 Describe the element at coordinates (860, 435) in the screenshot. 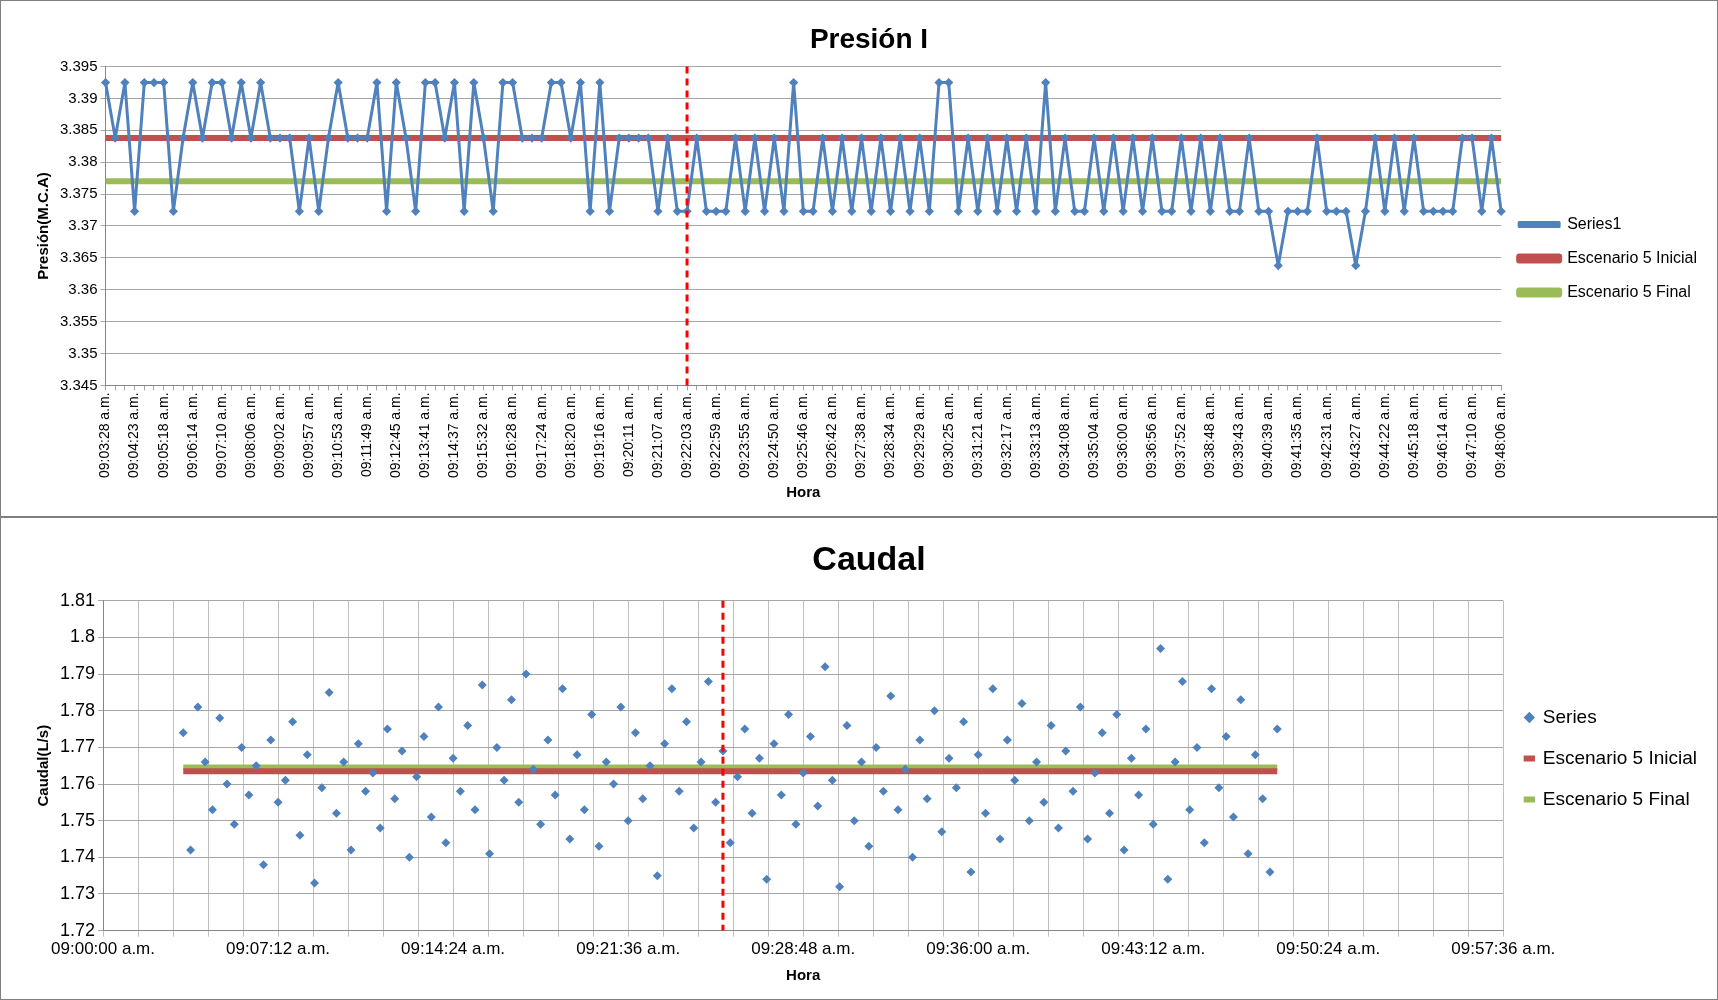

I see `x-tick-label: 09:27:38 a.m.` at that location.